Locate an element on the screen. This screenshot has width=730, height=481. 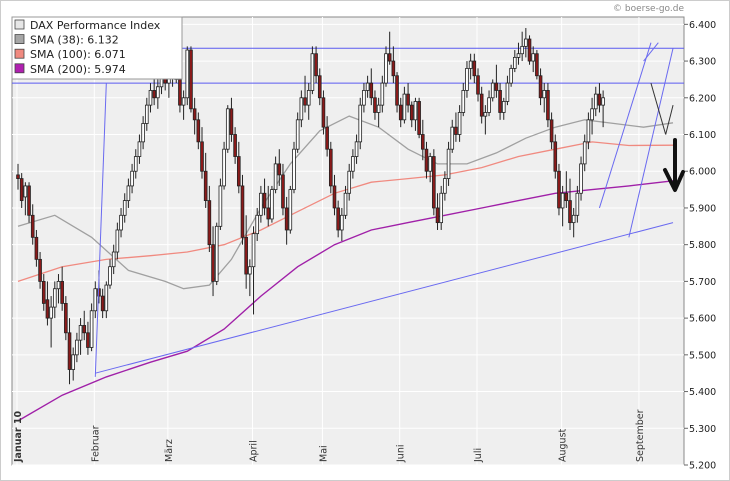
legend-swatch is located at coordinates (19, 53).